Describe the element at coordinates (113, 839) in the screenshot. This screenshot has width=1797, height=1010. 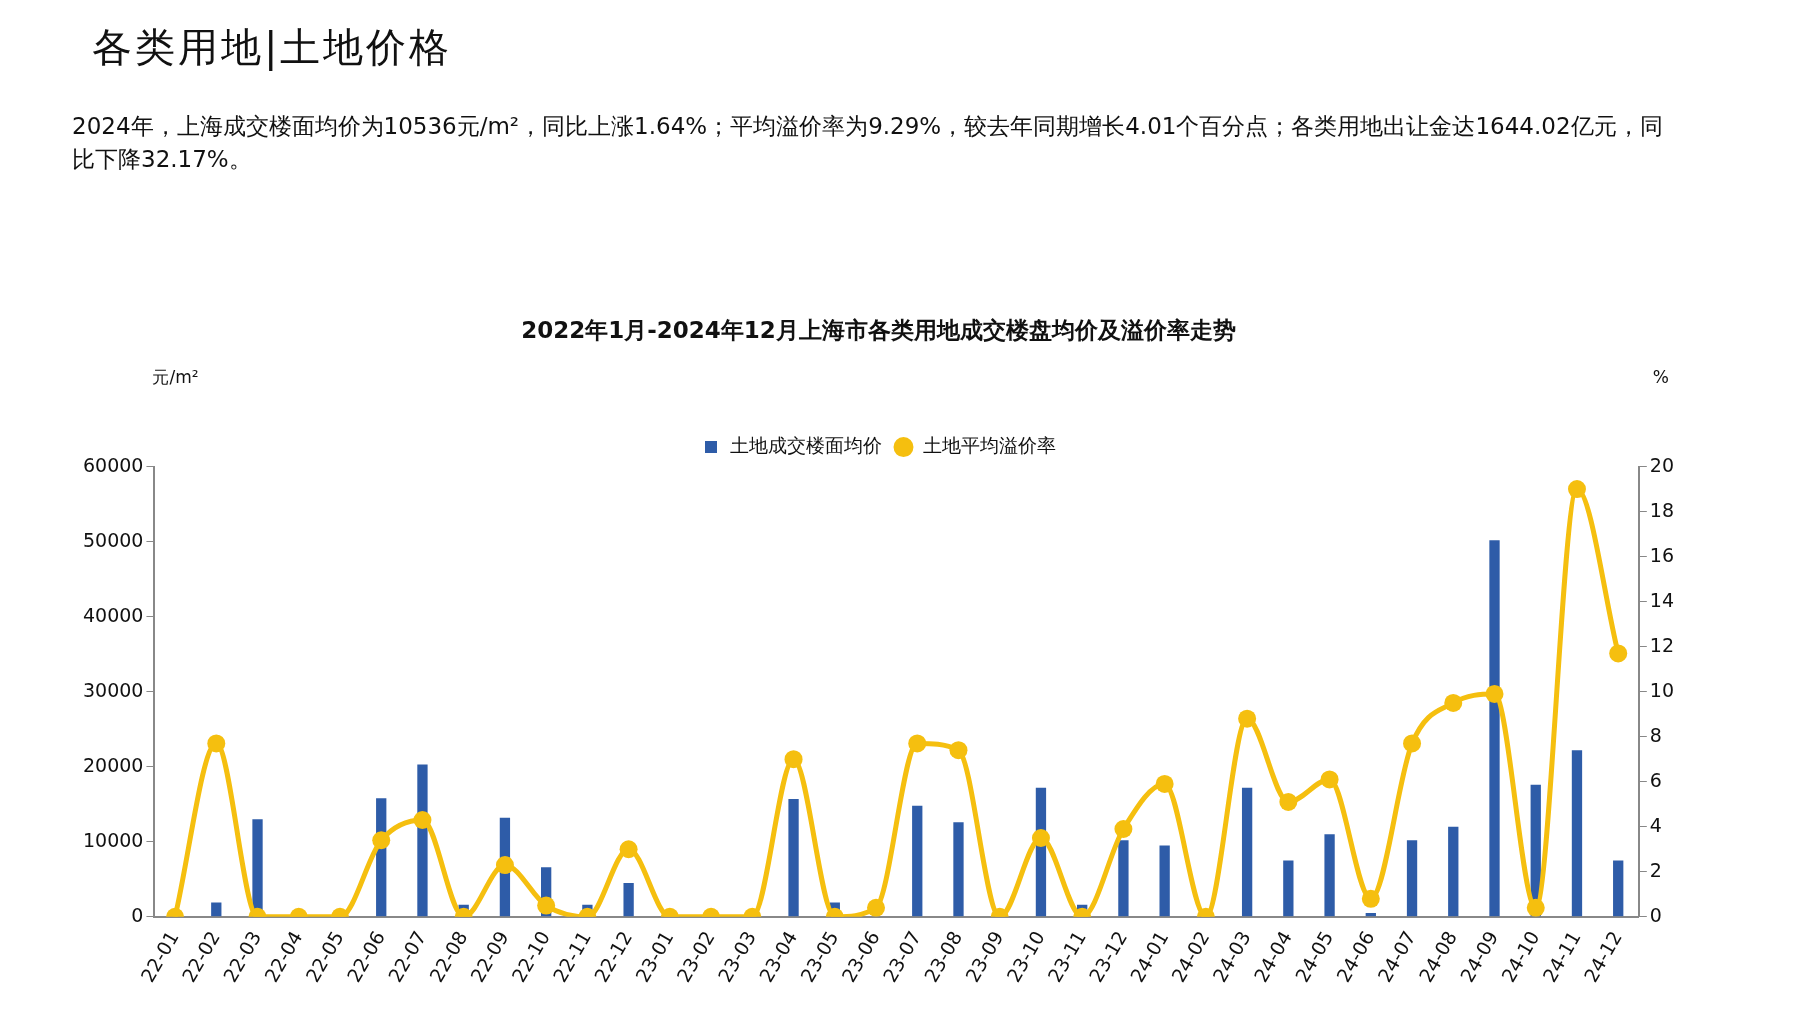
I see `y-tick-label: 10000` at that location.